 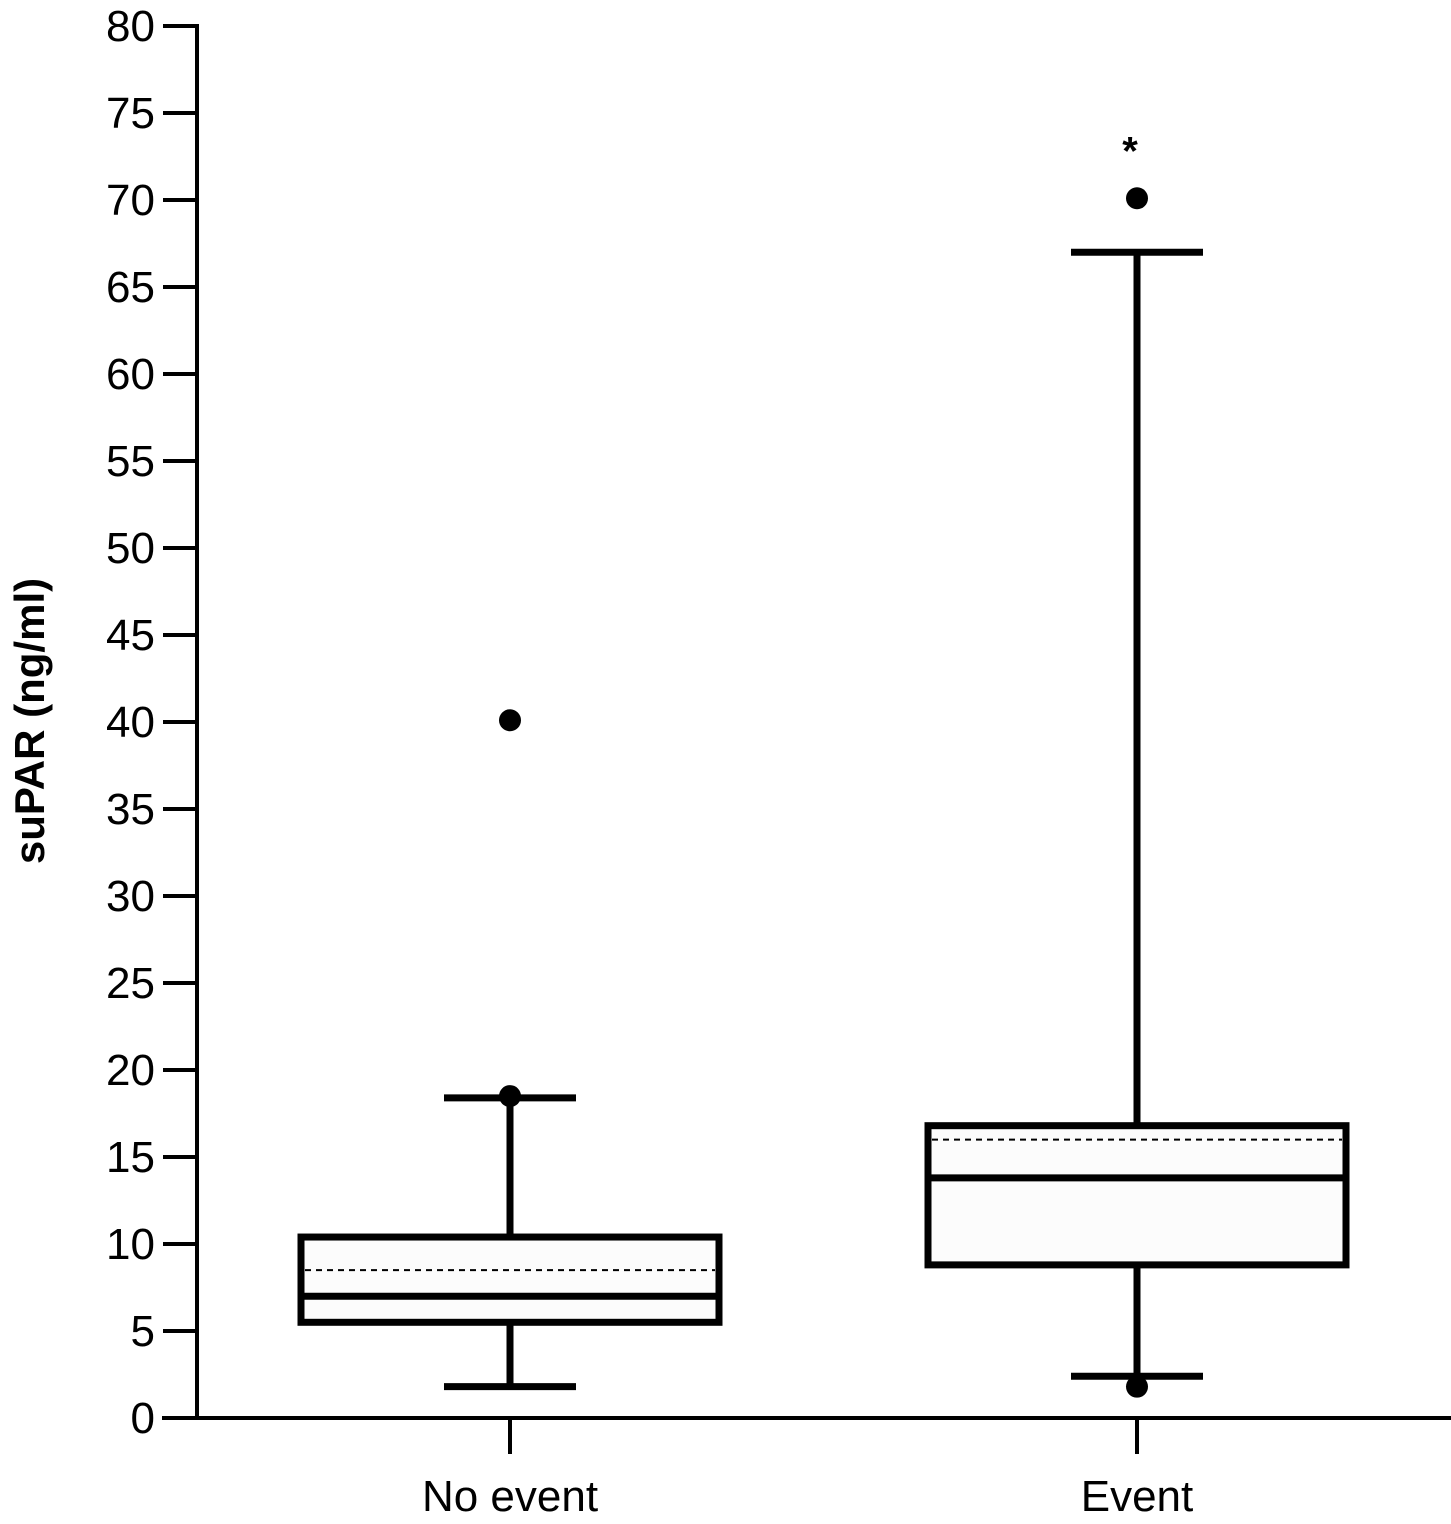 I want to click on y-tick-label: 35, so click(x=130, y=809).